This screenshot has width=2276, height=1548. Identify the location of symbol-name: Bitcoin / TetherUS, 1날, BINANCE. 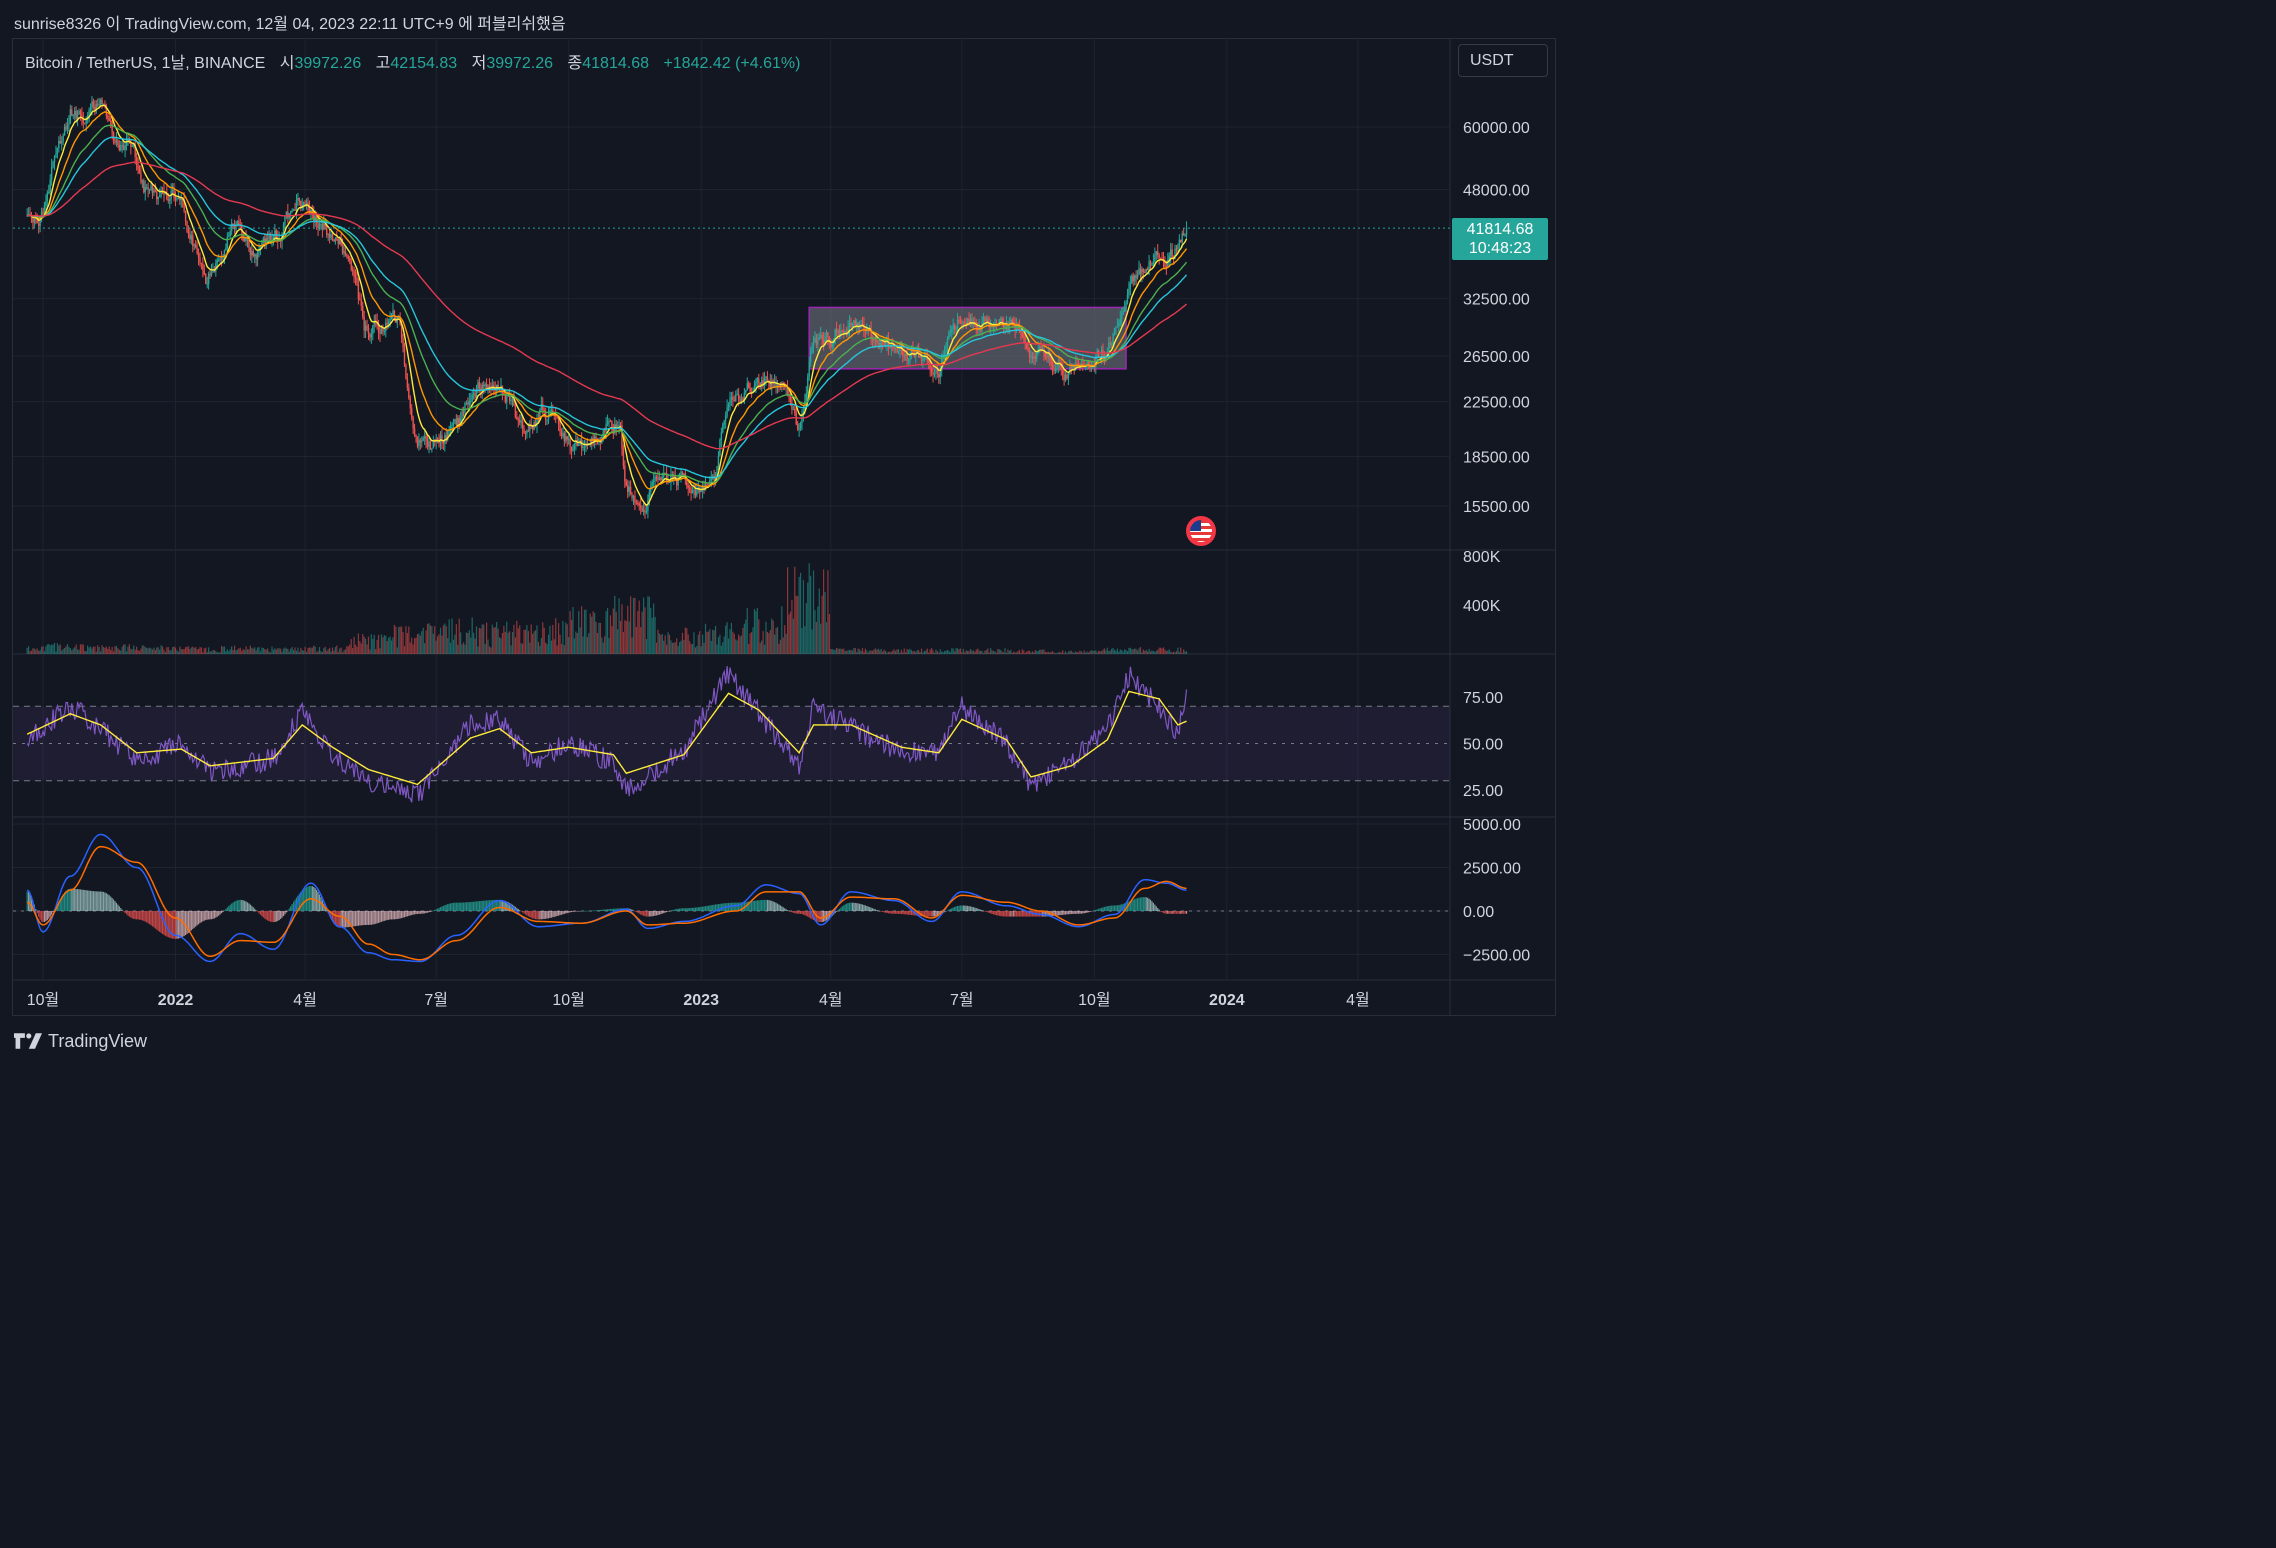
(145, 63).